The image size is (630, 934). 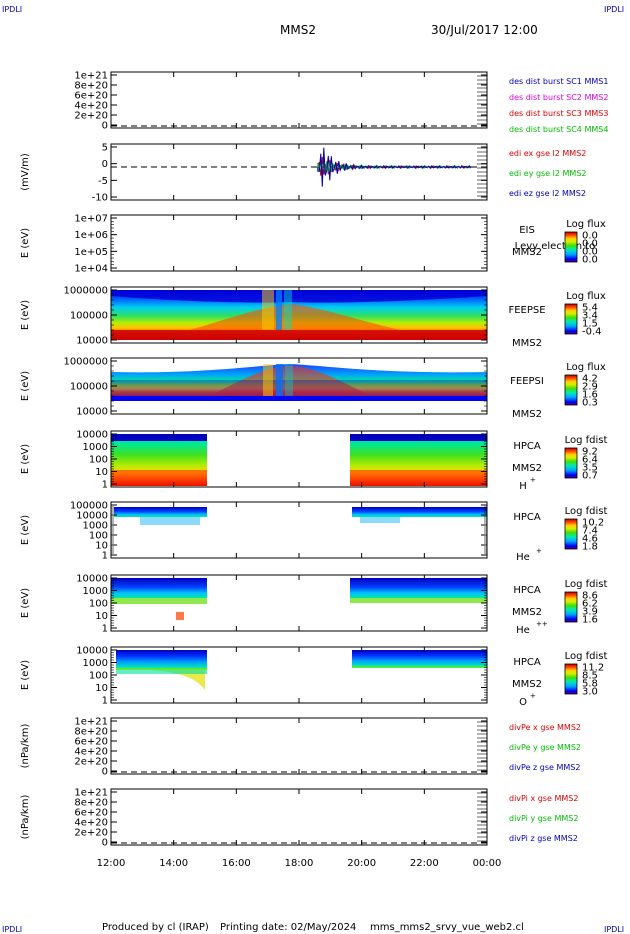 What do you see at coordinates (590, 476) in the screenshot?
I see `hpca_h-colorbar-tick: 0.7` at bounding box center [590, 476].